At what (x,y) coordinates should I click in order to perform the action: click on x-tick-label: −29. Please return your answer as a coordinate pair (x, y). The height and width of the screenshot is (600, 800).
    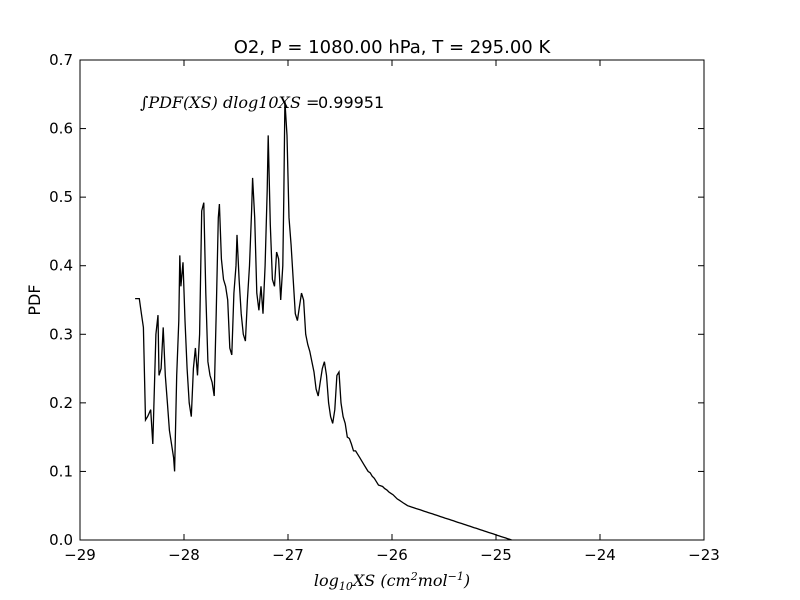
    Looking at the image, I should click on (80, 555).